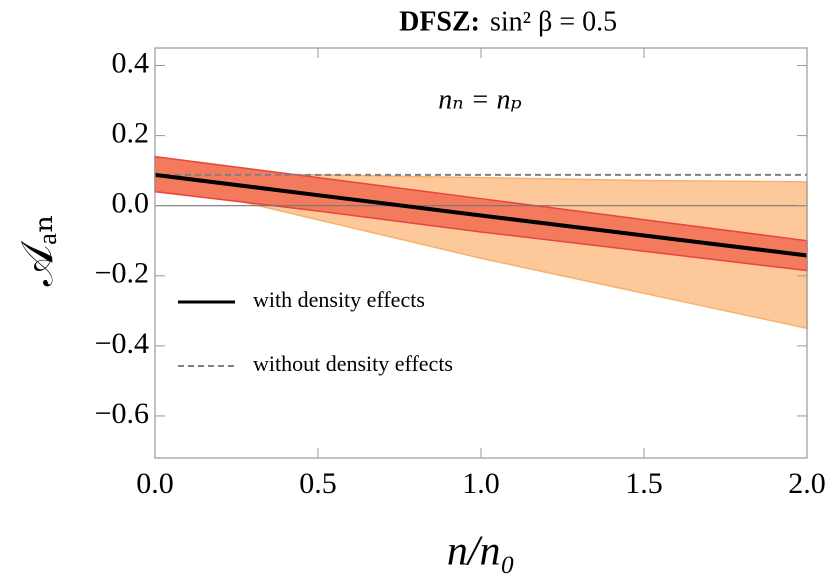 Image resolution: width=830 pixels, height=586 pixels. I want to click on y-axis-label: 𝒜ₐₙ, so click(37, 250).